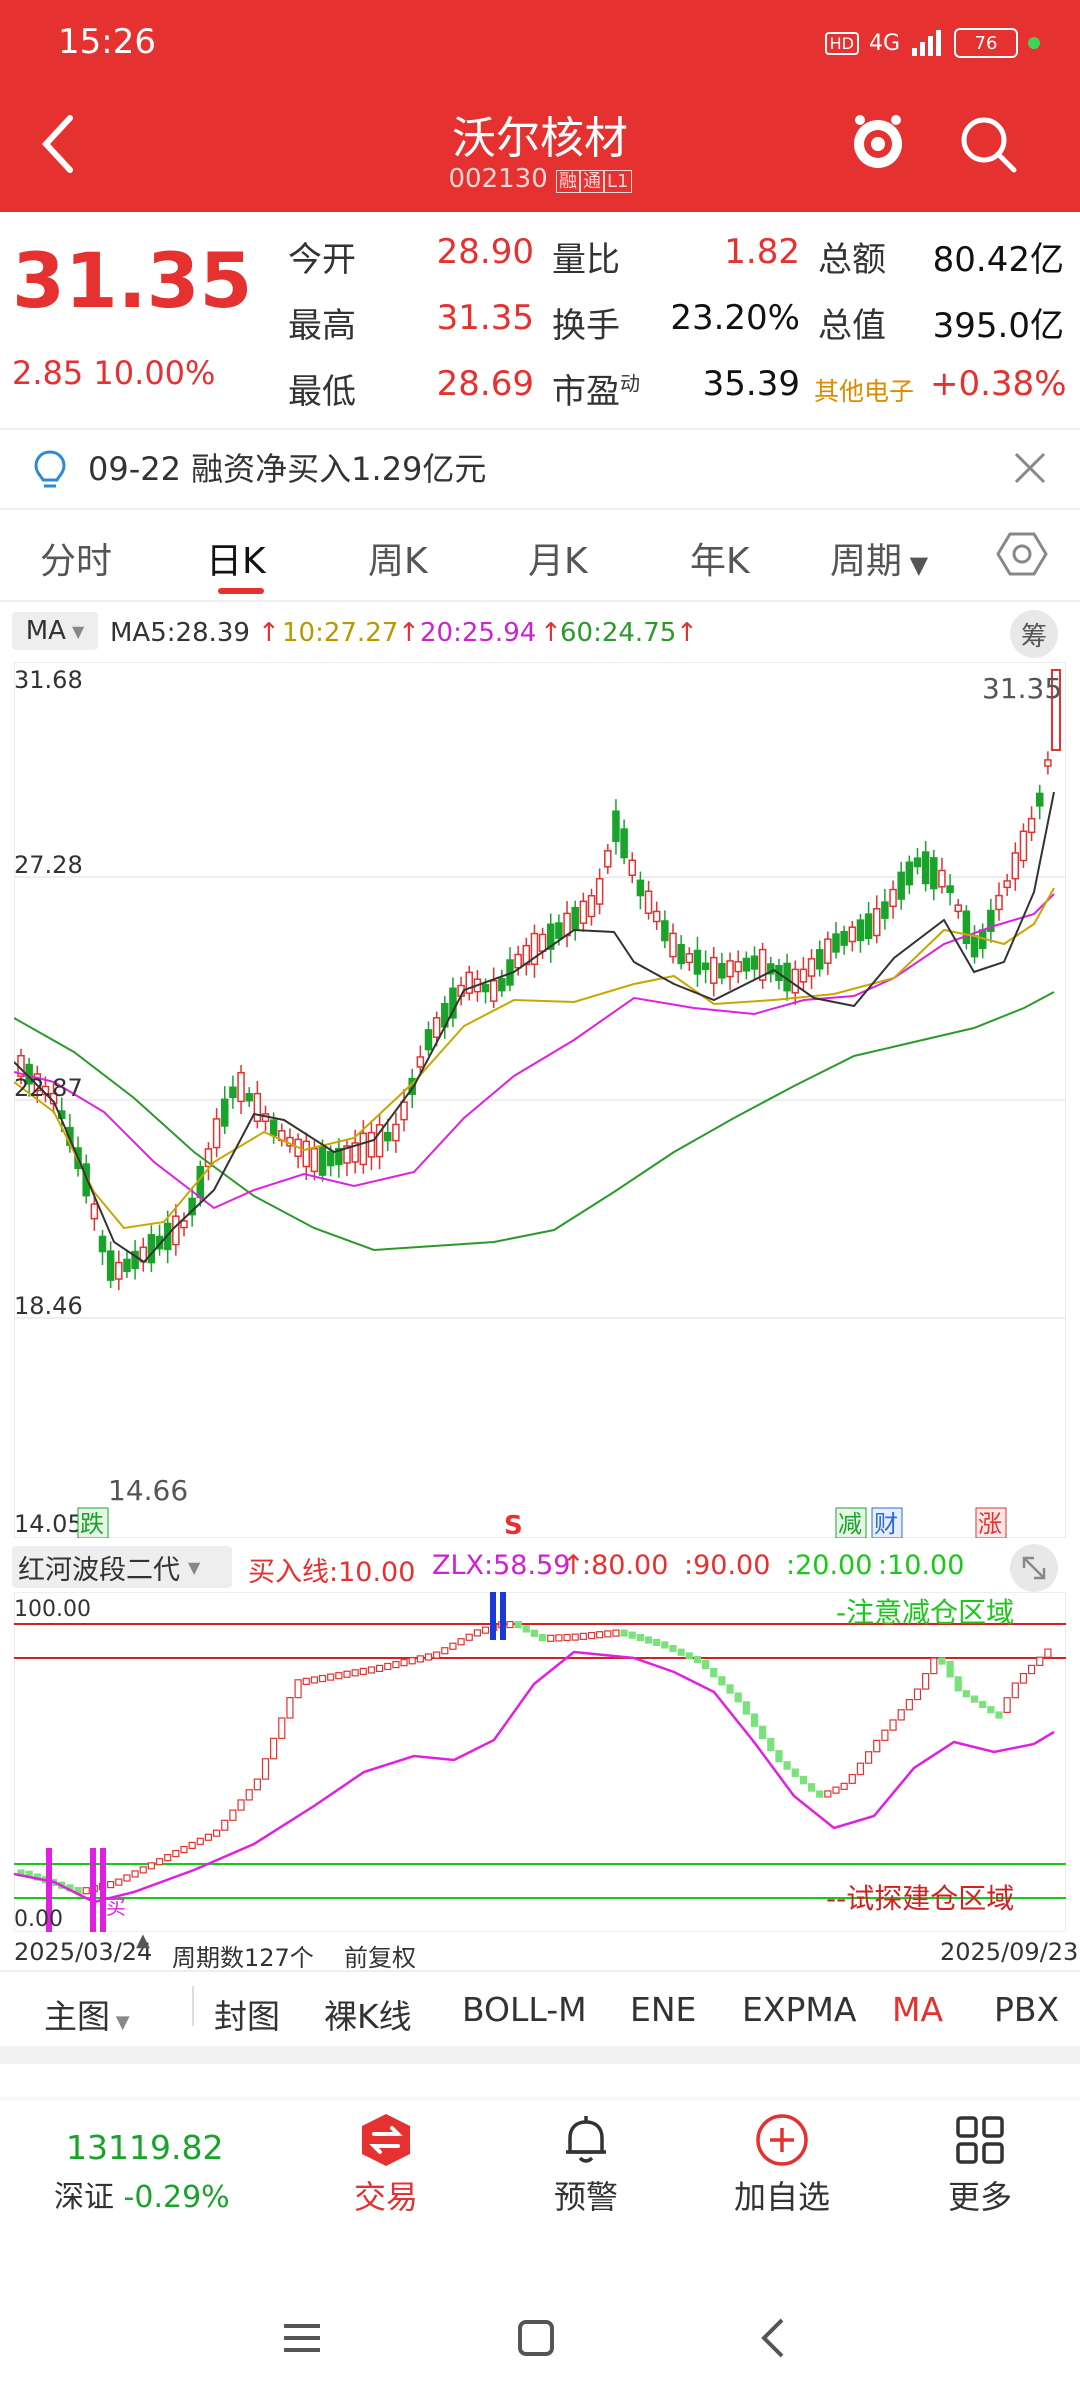 This screenshot has height=2400, width=1080. What do you see at coordinates (93, 1522) in the screenshot?
I see `die-marker-box` at bounding box center [93, 1522].